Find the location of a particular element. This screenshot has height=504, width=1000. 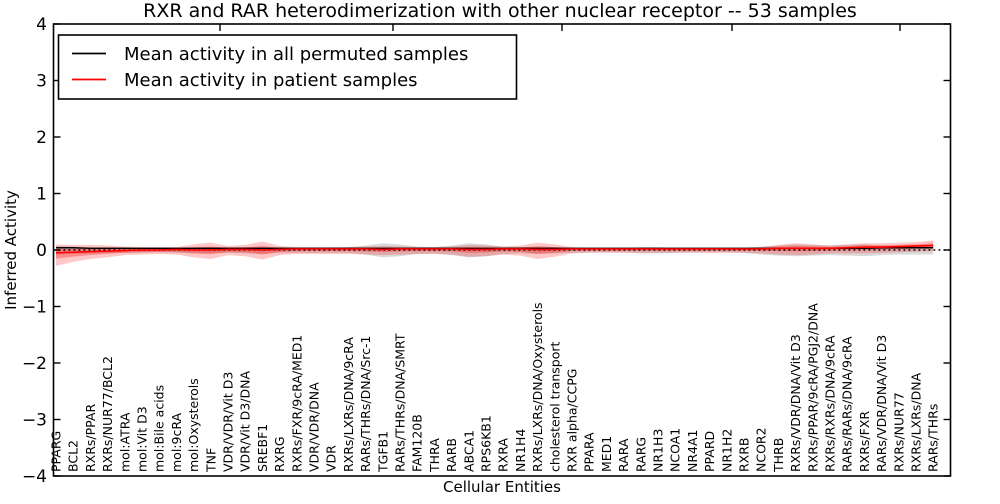

y-tick-label: −3 is located at coordinates (34, 421).